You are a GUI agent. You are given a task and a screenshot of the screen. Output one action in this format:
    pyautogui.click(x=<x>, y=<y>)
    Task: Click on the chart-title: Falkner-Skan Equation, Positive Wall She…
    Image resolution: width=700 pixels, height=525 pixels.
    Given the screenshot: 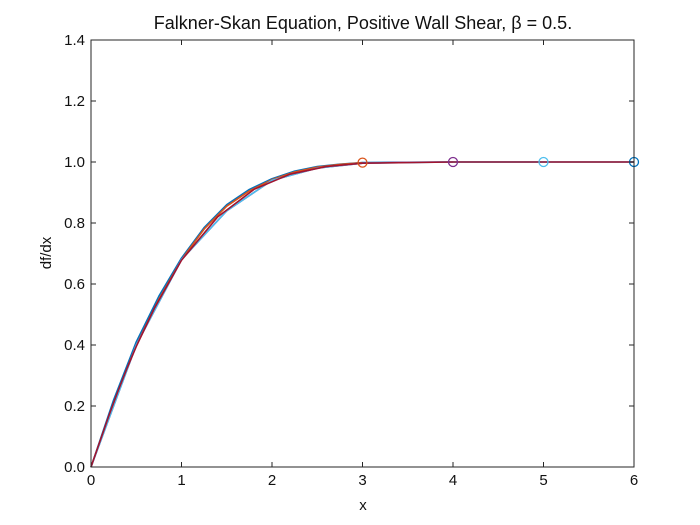 What is the action you would take?
    pyautogui.click(x=363, y=23)
    